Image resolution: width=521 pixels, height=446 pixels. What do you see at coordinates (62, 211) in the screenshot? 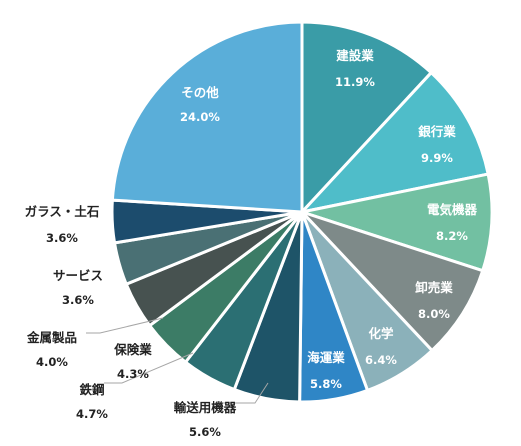
I see `slice-label-12: ガラス・土石` at bounding box center [62, 211].